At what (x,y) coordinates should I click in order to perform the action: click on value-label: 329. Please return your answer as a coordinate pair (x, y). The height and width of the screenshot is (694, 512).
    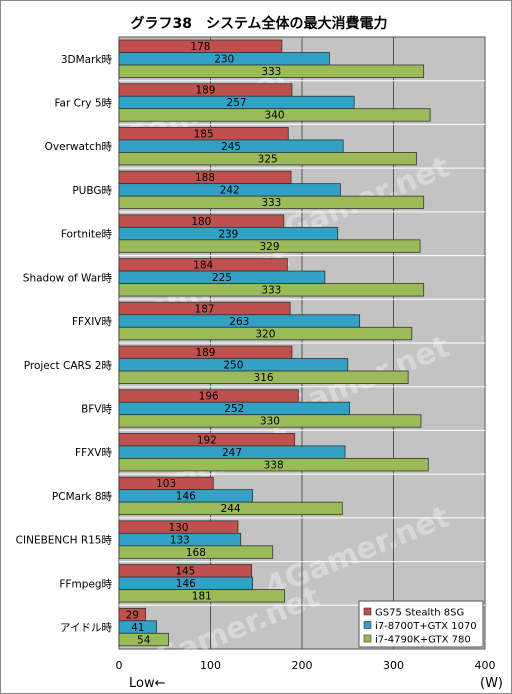
    Looking at the image, I should click on (269, 247).